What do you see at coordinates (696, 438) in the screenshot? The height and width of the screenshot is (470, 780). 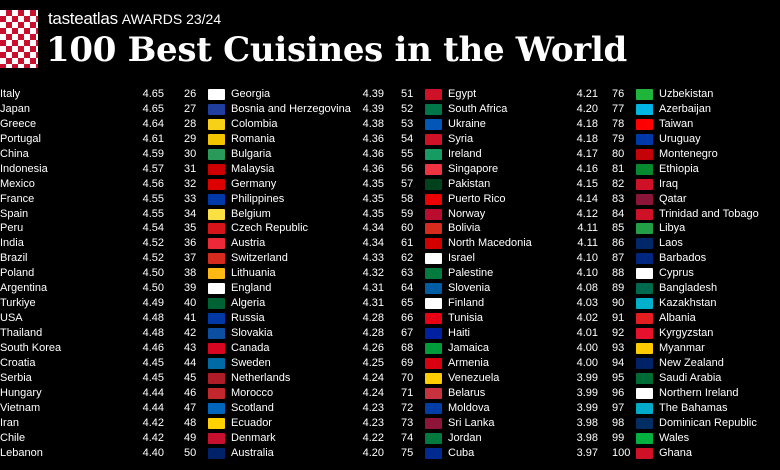 I see `list-item: 99 Wales` at bounding box center [696, 438].